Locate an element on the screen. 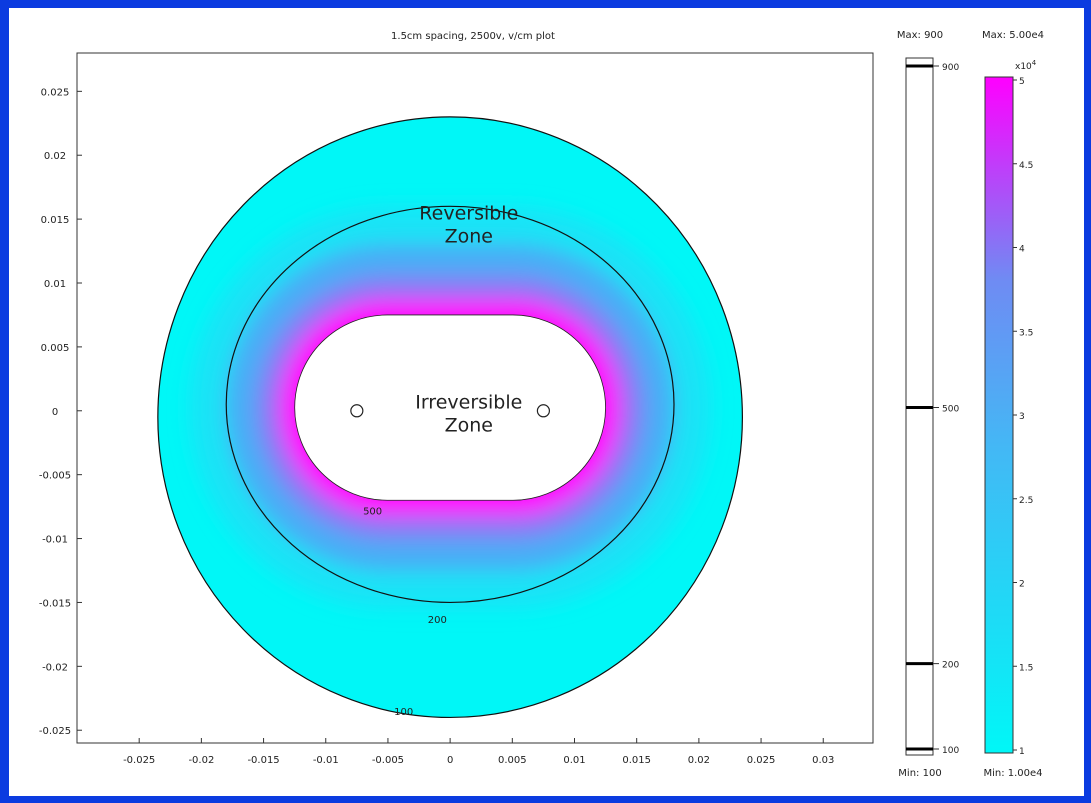 The width and height of the screenshot is (1091, 803). field-colorbar-gradient is located at coordinates (999, 415).